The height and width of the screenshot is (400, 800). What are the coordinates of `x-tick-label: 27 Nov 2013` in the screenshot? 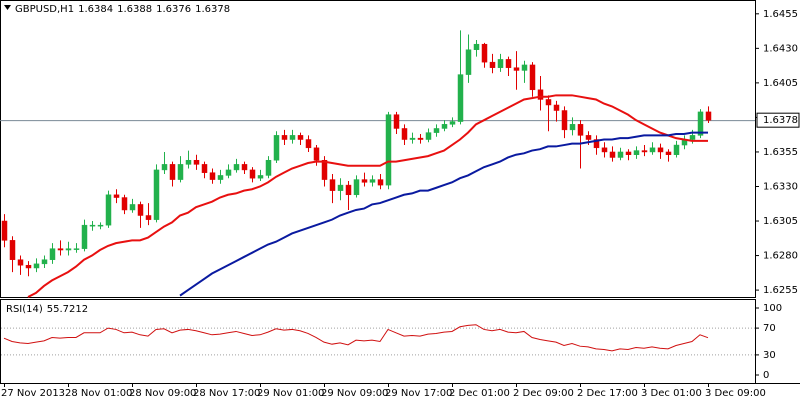 It's located at (33, 393).